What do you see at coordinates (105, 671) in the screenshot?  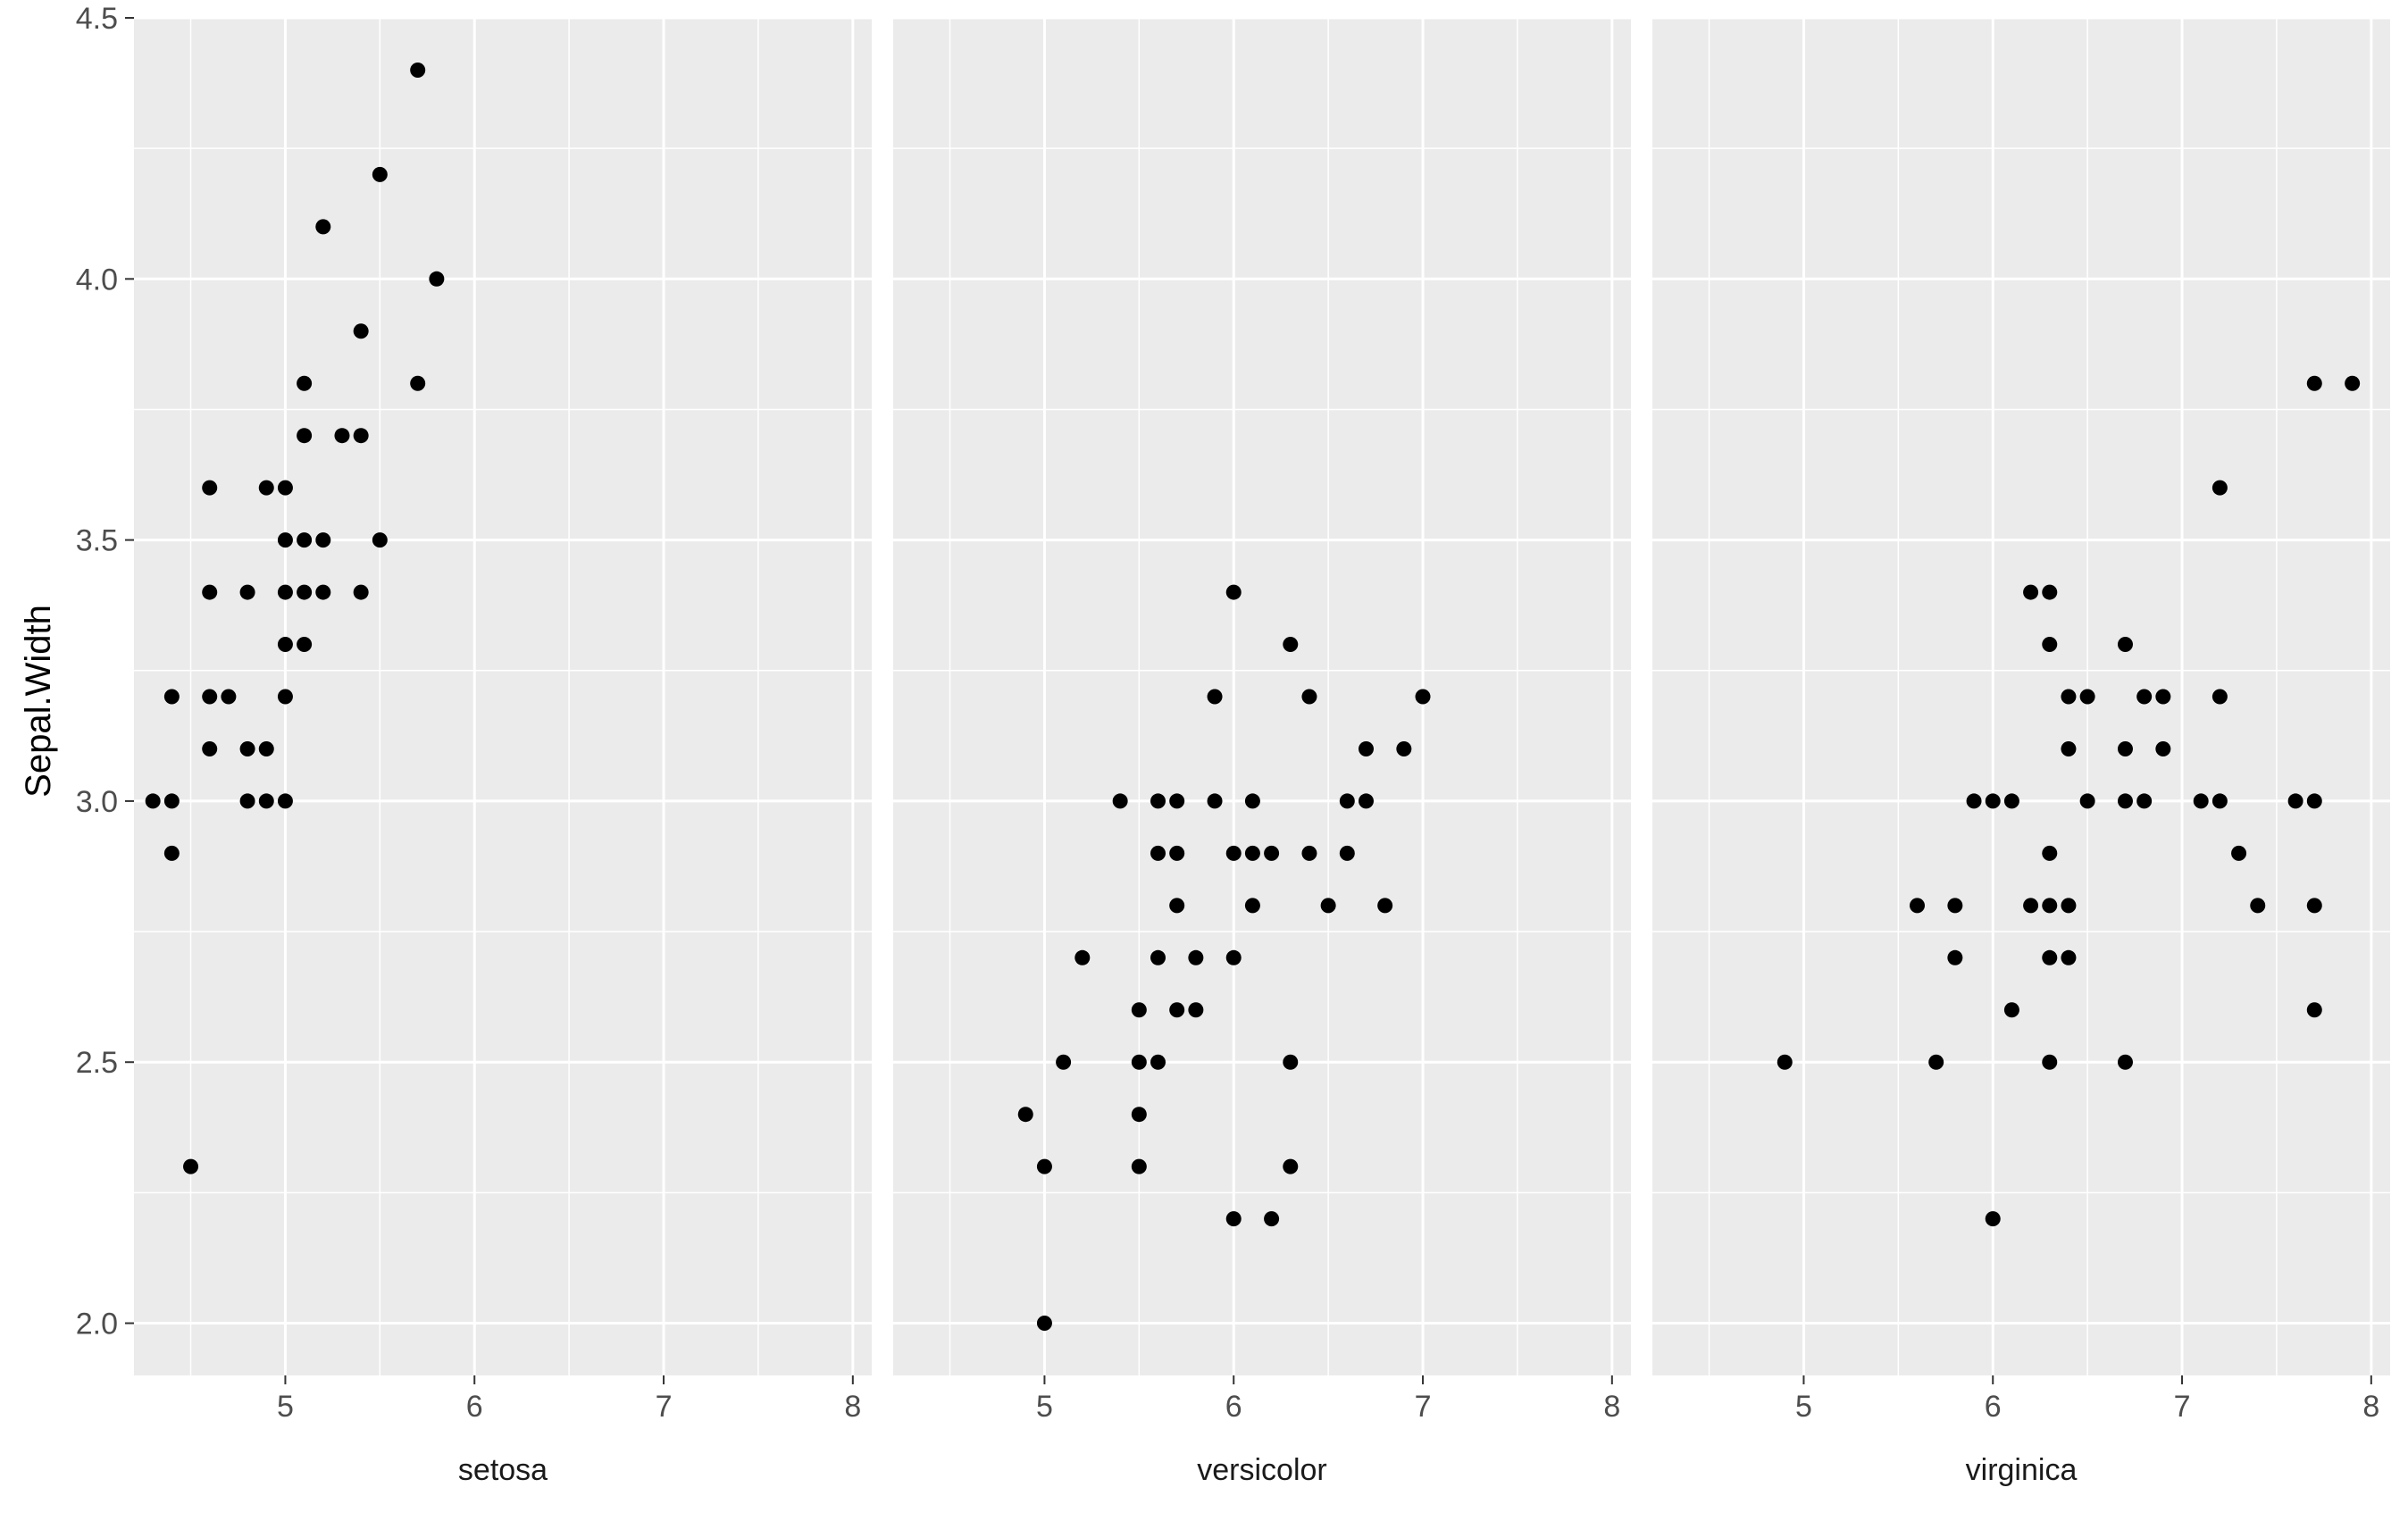 I see `y-axis: 2.0 2.5 3.0 3.5 4.0 4.5` at bounding box center [105, 671].